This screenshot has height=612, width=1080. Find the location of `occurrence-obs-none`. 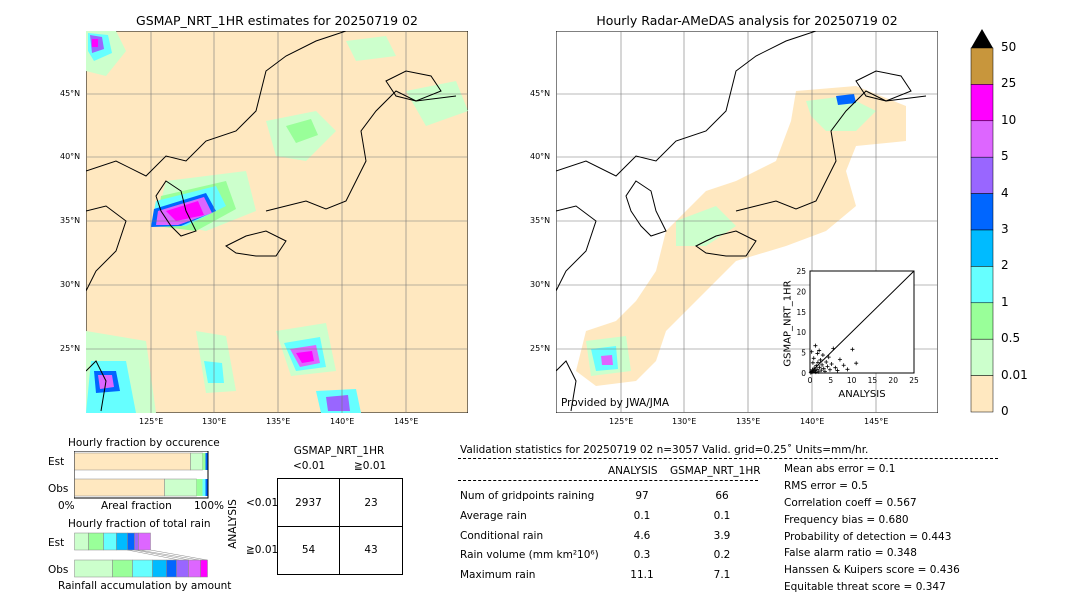

occurrence-obs-none is located at coordinates (119, 487).